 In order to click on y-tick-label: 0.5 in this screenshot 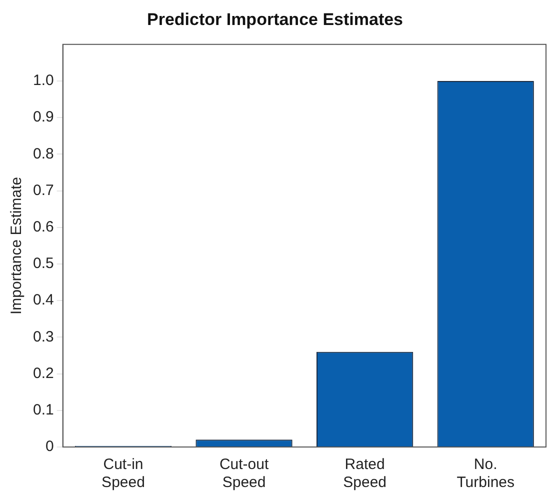, I will do `click(43, 263)`.